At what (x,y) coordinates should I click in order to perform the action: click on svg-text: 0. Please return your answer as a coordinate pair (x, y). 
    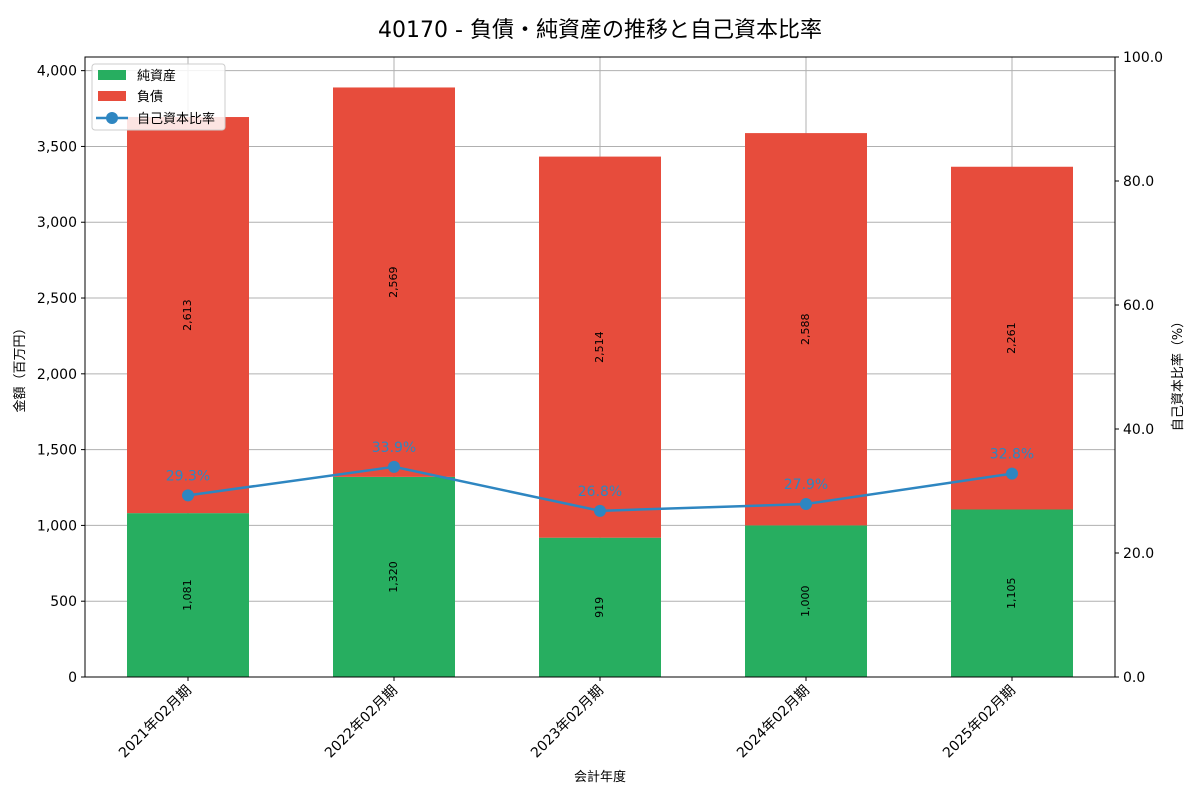
    Looking at the image, I should click on (72, 678).